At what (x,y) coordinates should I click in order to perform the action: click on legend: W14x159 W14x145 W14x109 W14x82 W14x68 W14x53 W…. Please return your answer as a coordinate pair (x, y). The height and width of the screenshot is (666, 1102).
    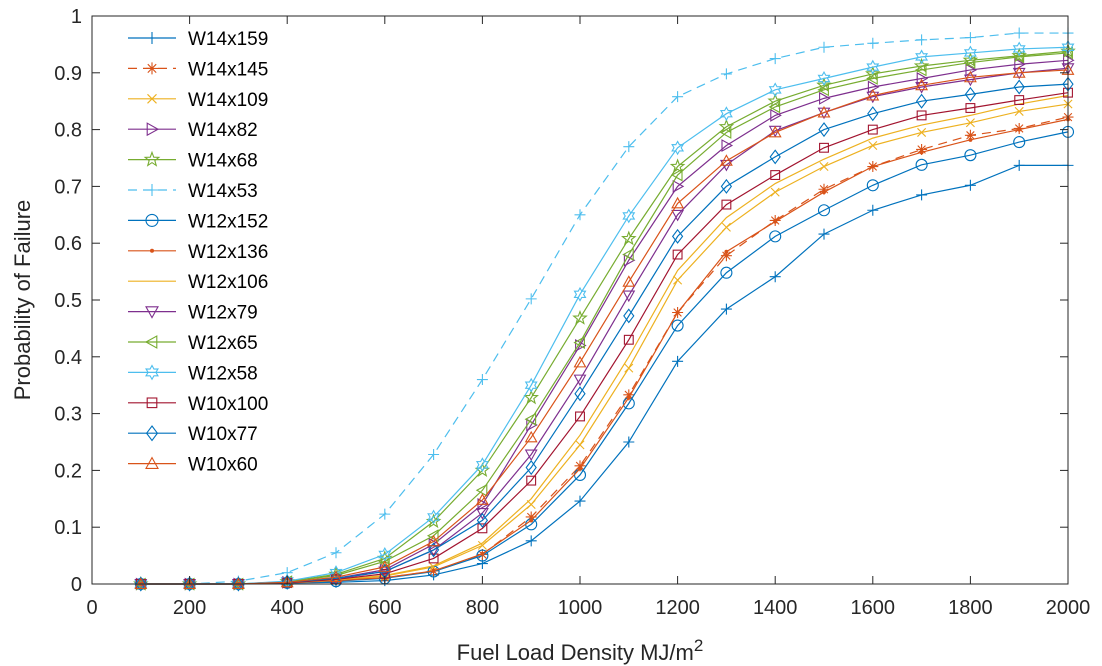
    Looking at the image, I should click on (198, 252).